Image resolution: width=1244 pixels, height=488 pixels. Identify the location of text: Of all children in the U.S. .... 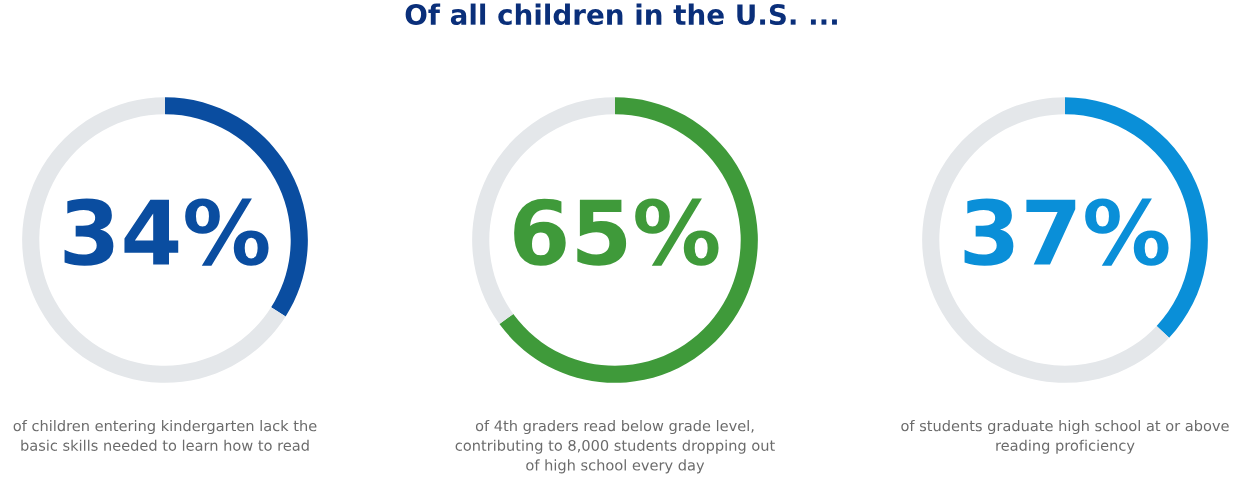
(621, 14).